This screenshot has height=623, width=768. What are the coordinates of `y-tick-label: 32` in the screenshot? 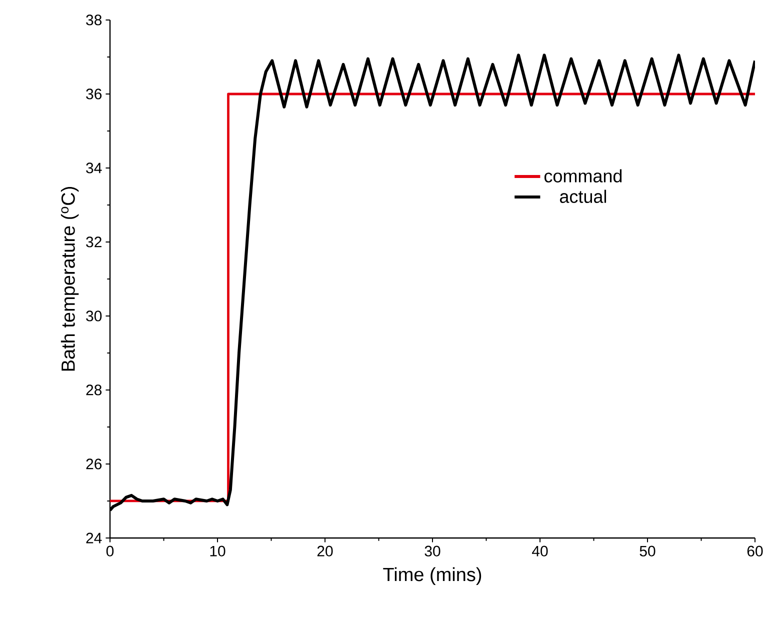 It's located at (94, 242).